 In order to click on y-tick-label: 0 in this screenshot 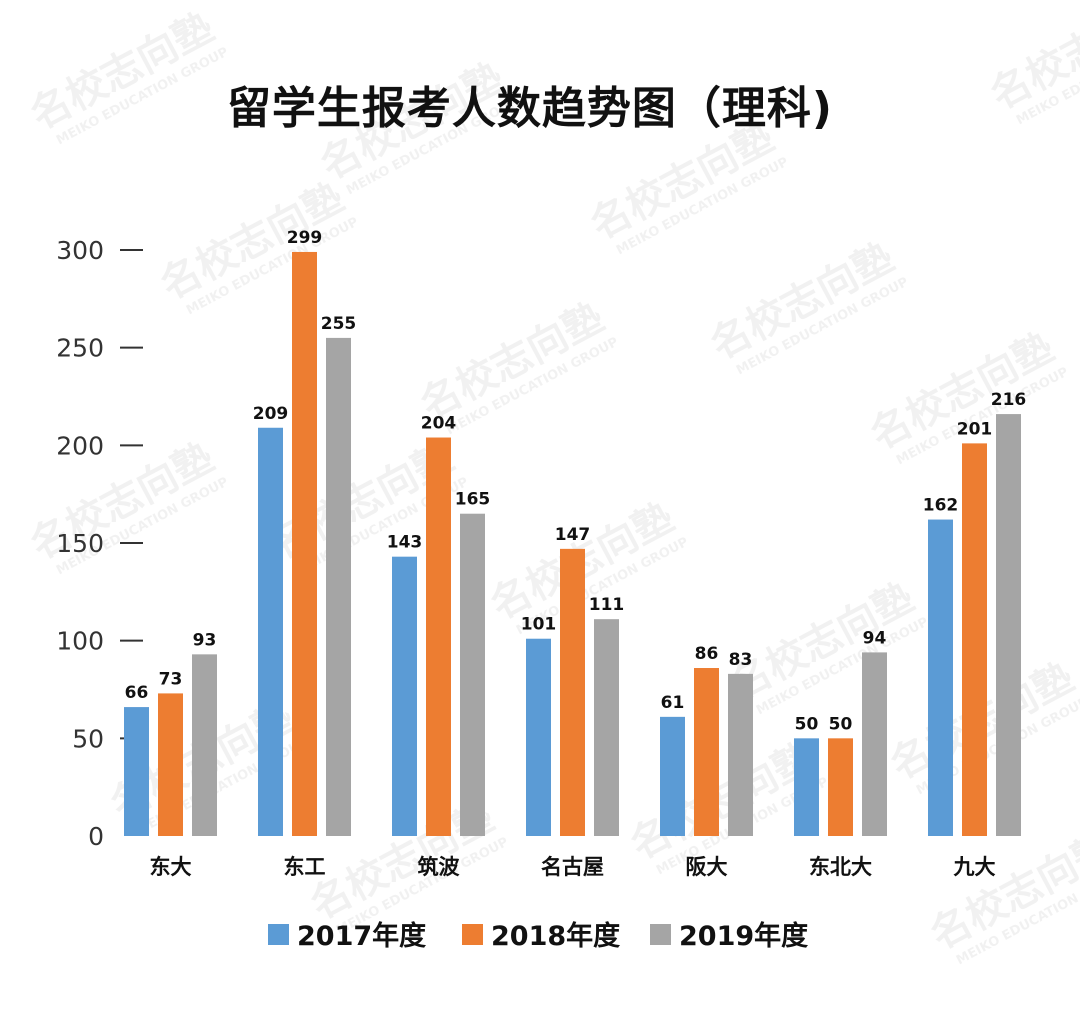, I will do `click(96, 836)`.